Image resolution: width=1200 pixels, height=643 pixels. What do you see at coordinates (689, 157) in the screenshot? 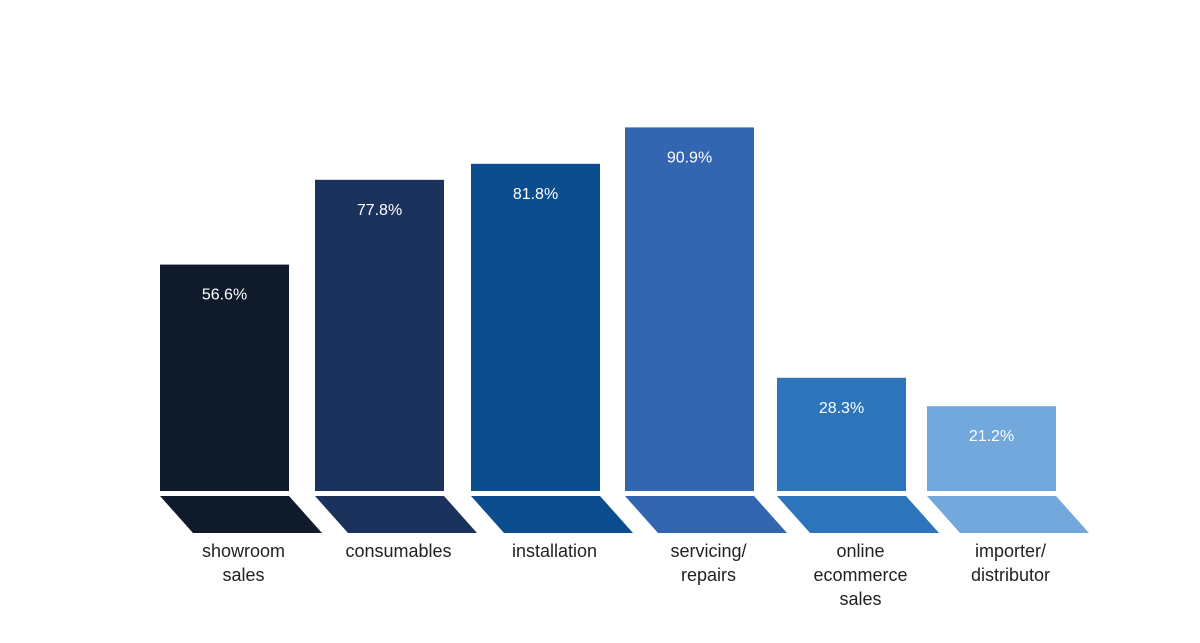
I see `value-label-3: 90.9%` at bounding box center [689, 157].